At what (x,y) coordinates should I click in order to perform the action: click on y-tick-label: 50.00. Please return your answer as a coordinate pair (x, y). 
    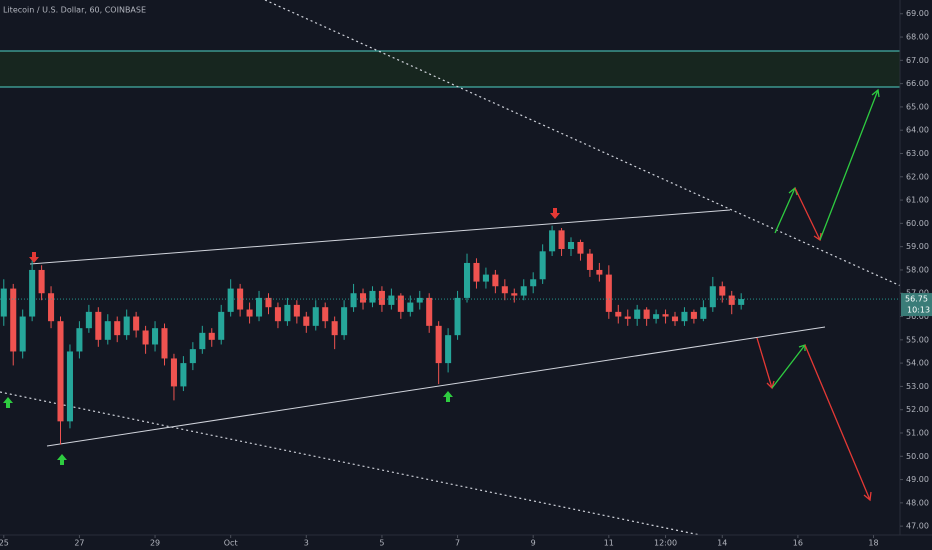
    Looking at the image, I should click on (917, 456).